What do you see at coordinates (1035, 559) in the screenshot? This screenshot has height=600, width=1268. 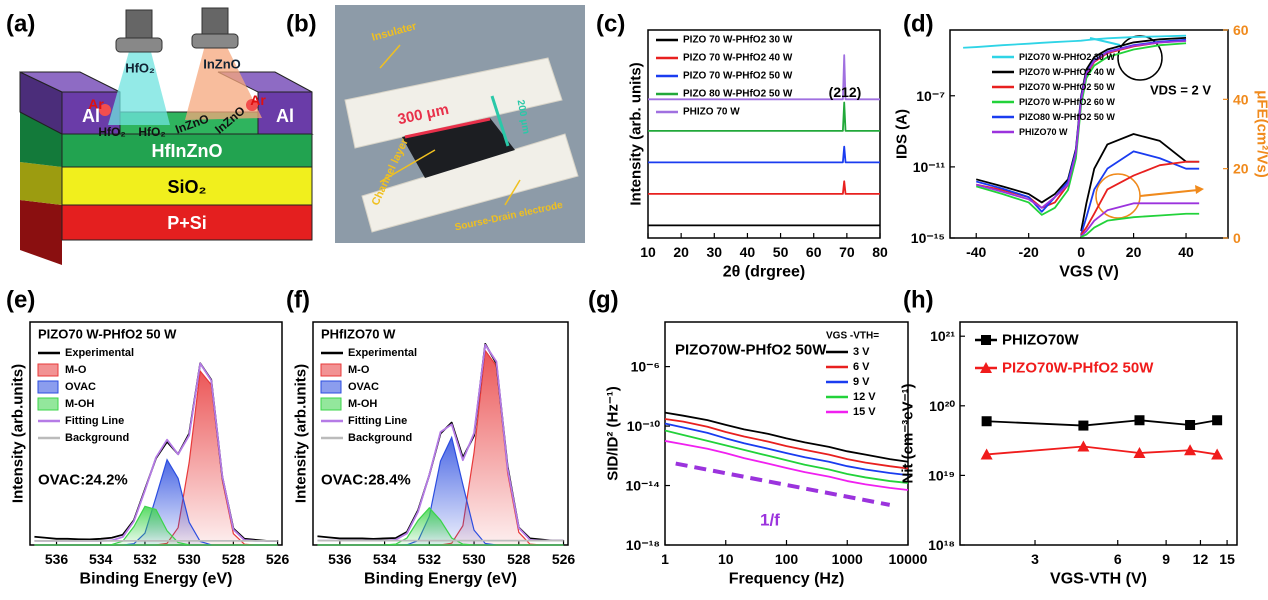 I see `x-tick-label: 3` at bounding box center [1035, 559].